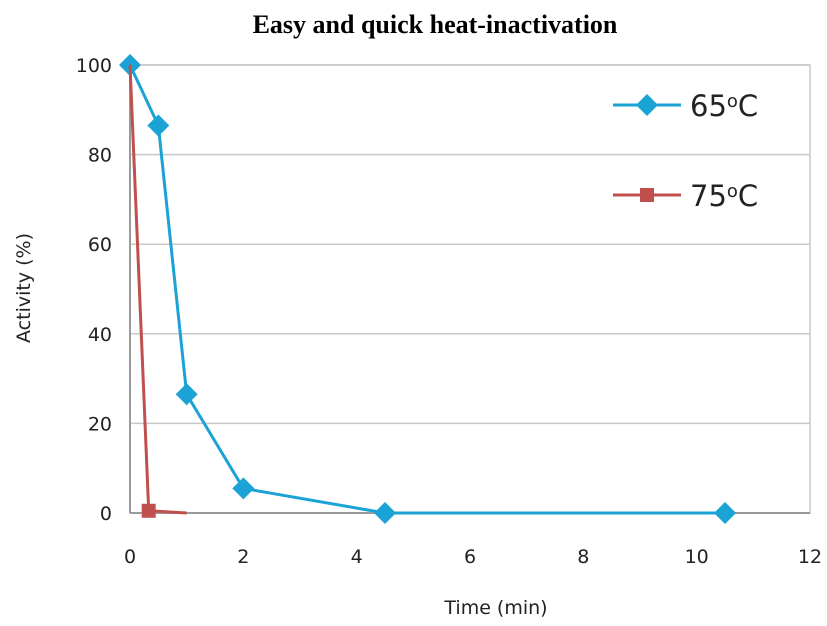 Image resolution: width=827 pixels, height=626 pixels. What do you see at coordinates (100, 156) in the screenshot?
I see `y-tick-label: 80` at bounding box center [100, 156].